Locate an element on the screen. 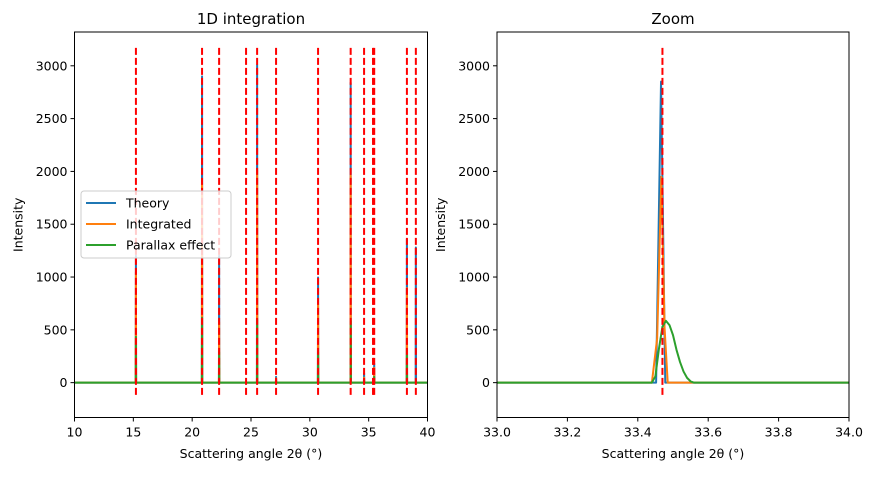 This screenshot has width=874, height=479. x-tick-label: 33.0 is located at coordinates (497, 432).